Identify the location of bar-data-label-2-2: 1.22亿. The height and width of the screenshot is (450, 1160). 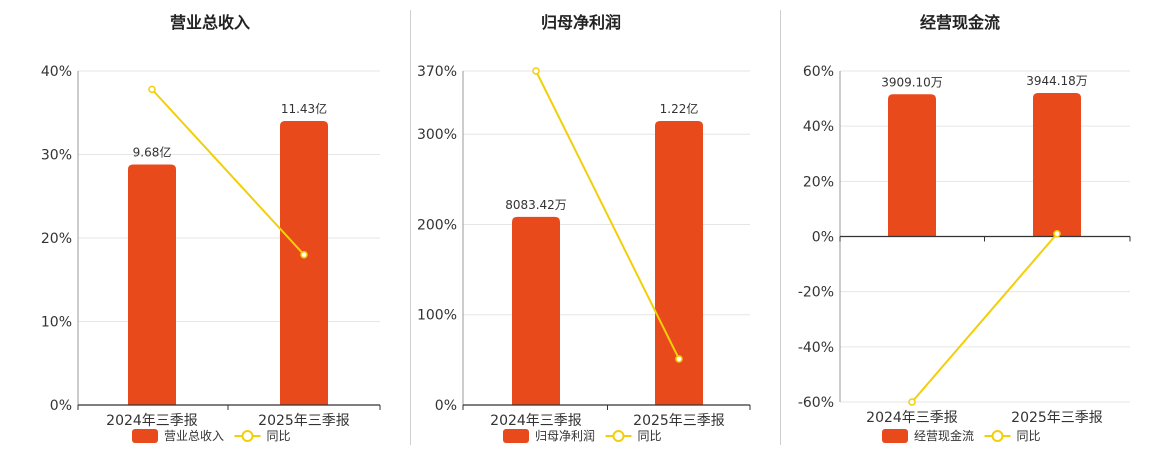
(679, 108).